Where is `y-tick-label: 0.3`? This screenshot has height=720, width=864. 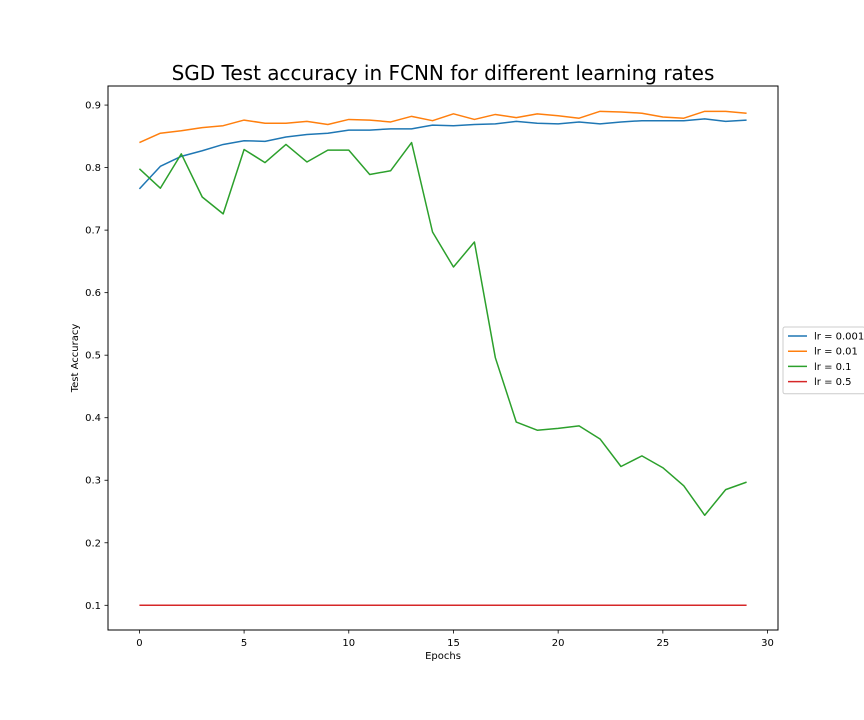 y-tick-label: 0.3 is located at coordinates (93, 481).